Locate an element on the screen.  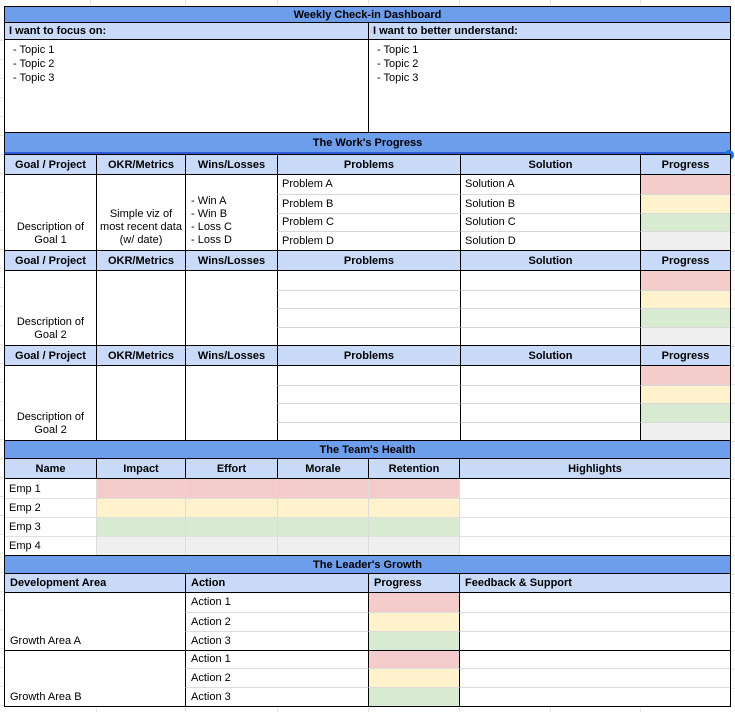
goal-description-cell: Description of Goal 1 is located at coordinates (50, 233).